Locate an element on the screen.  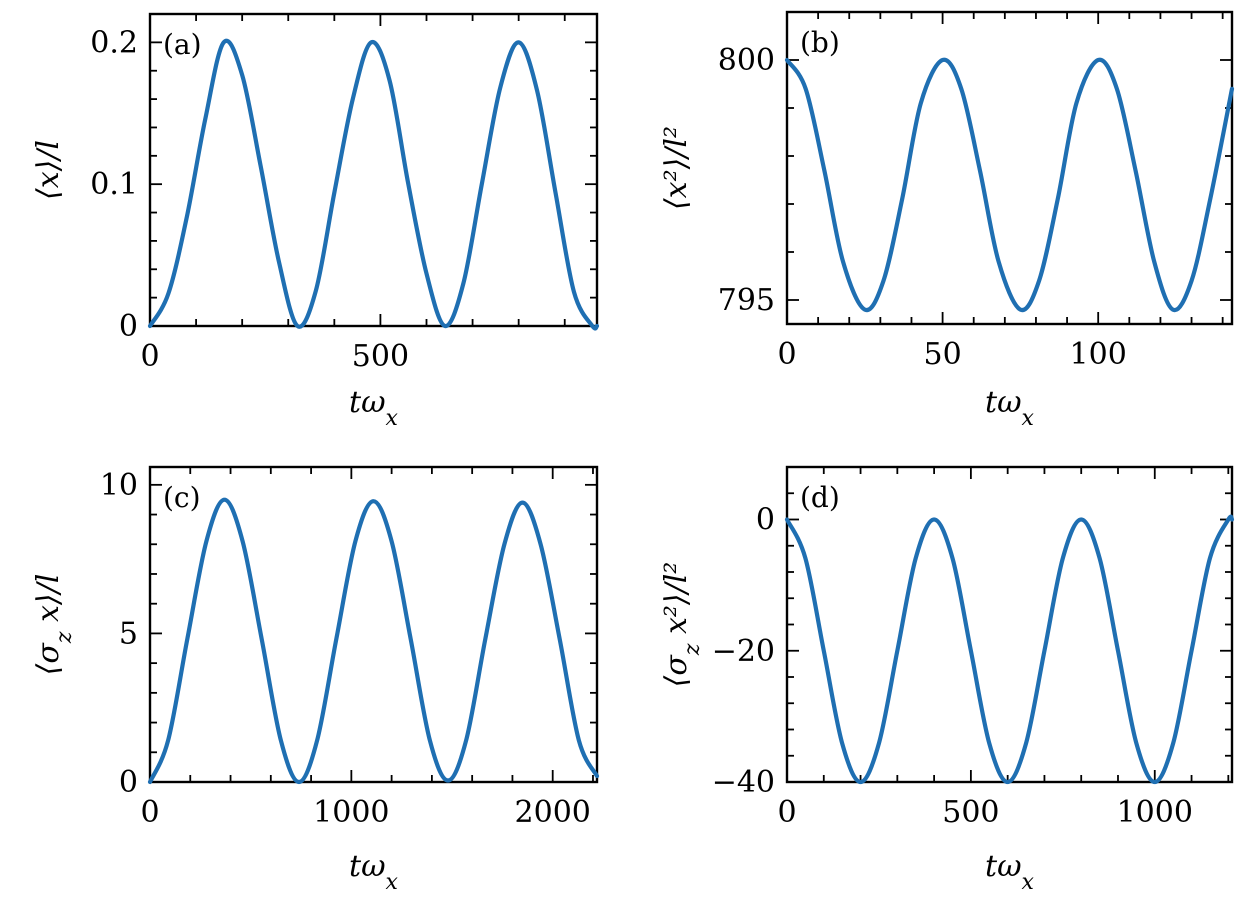
y-tick-label: 10 is located at coordinates (119, 485).